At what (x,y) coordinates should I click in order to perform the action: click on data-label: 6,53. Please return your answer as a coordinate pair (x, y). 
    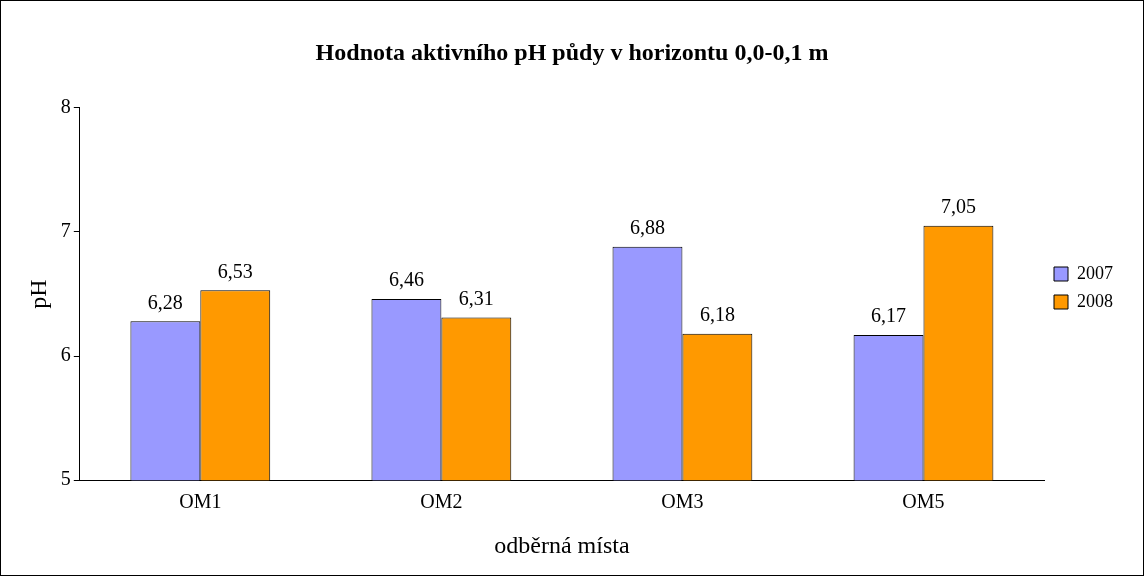
    Looking at the image, I should click on (235, 270).